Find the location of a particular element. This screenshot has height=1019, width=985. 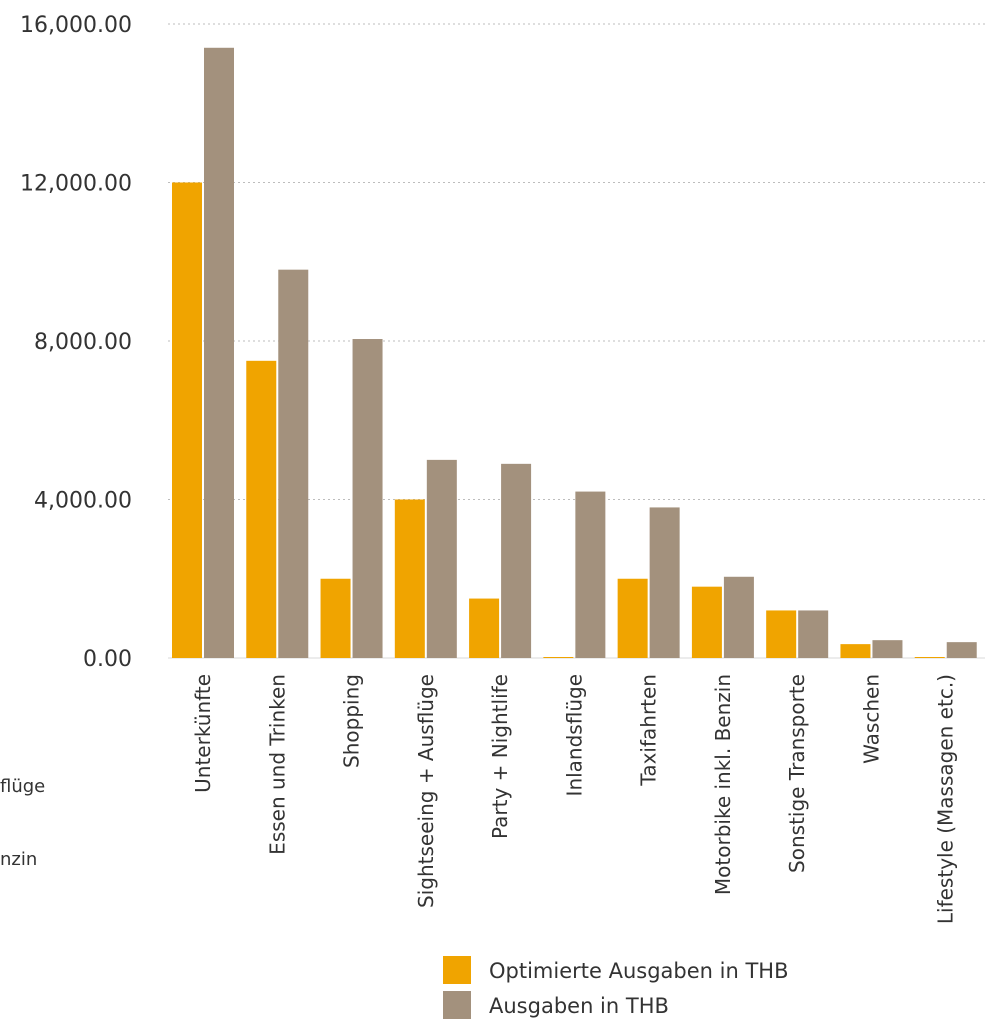

legend-swatch-optimized is located at coordinates (457, 970).